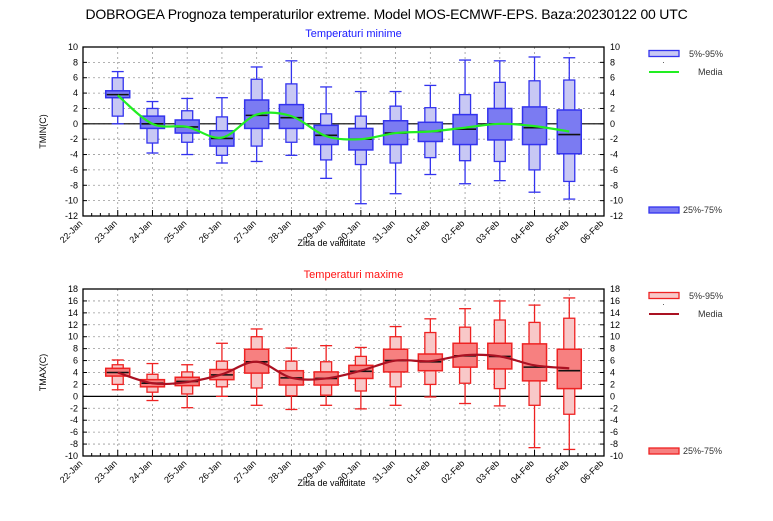 This screenshot has height=521, width=773. Describe the element at coordinates (74, 408) in the screenshot. I see `y-tick-label-left: -2` at that location.